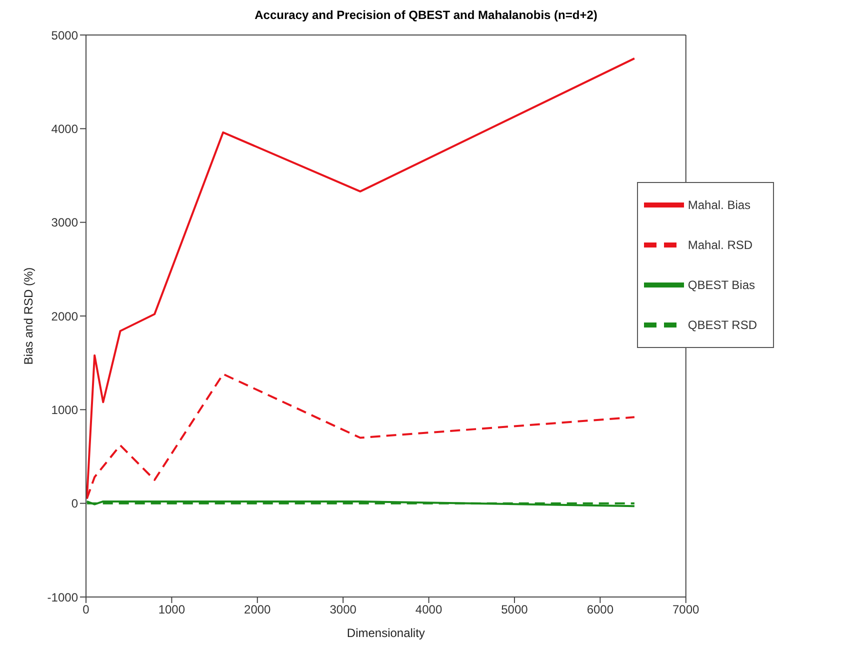  Describe the element at coordinates (62, 597) in the screenshot. I see `y-tick-label: -1000` at that location.